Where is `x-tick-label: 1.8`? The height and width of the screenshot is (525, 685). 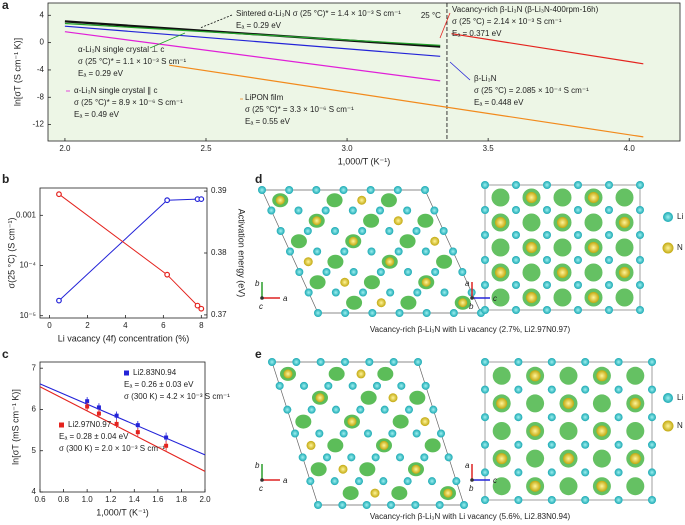 x-tick-label: 1.8 is located at coordinates (182, 499).